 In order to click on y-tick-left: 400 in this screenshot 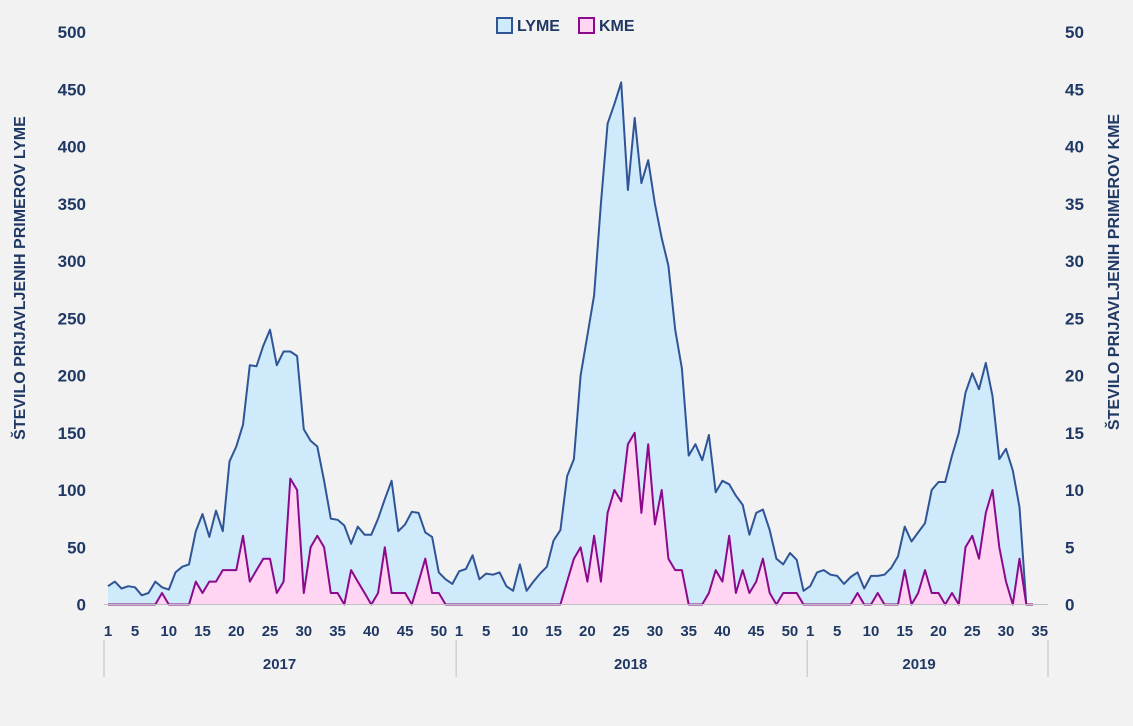, I will do `click(72, 147)`.